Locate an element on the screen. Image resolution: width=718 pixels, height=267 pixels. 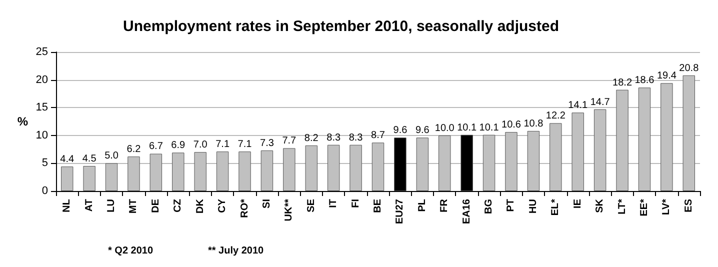
x-tick-label: DK is located at coordinates (200, 206).